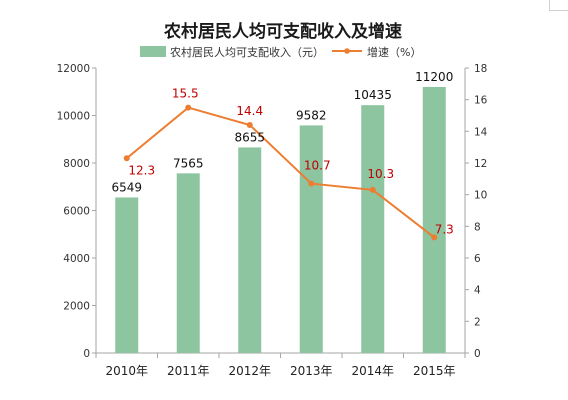  Describe the element at coordinates (477, 354) in the screenshot. I see `y-right-tick-label: 0` at that location.